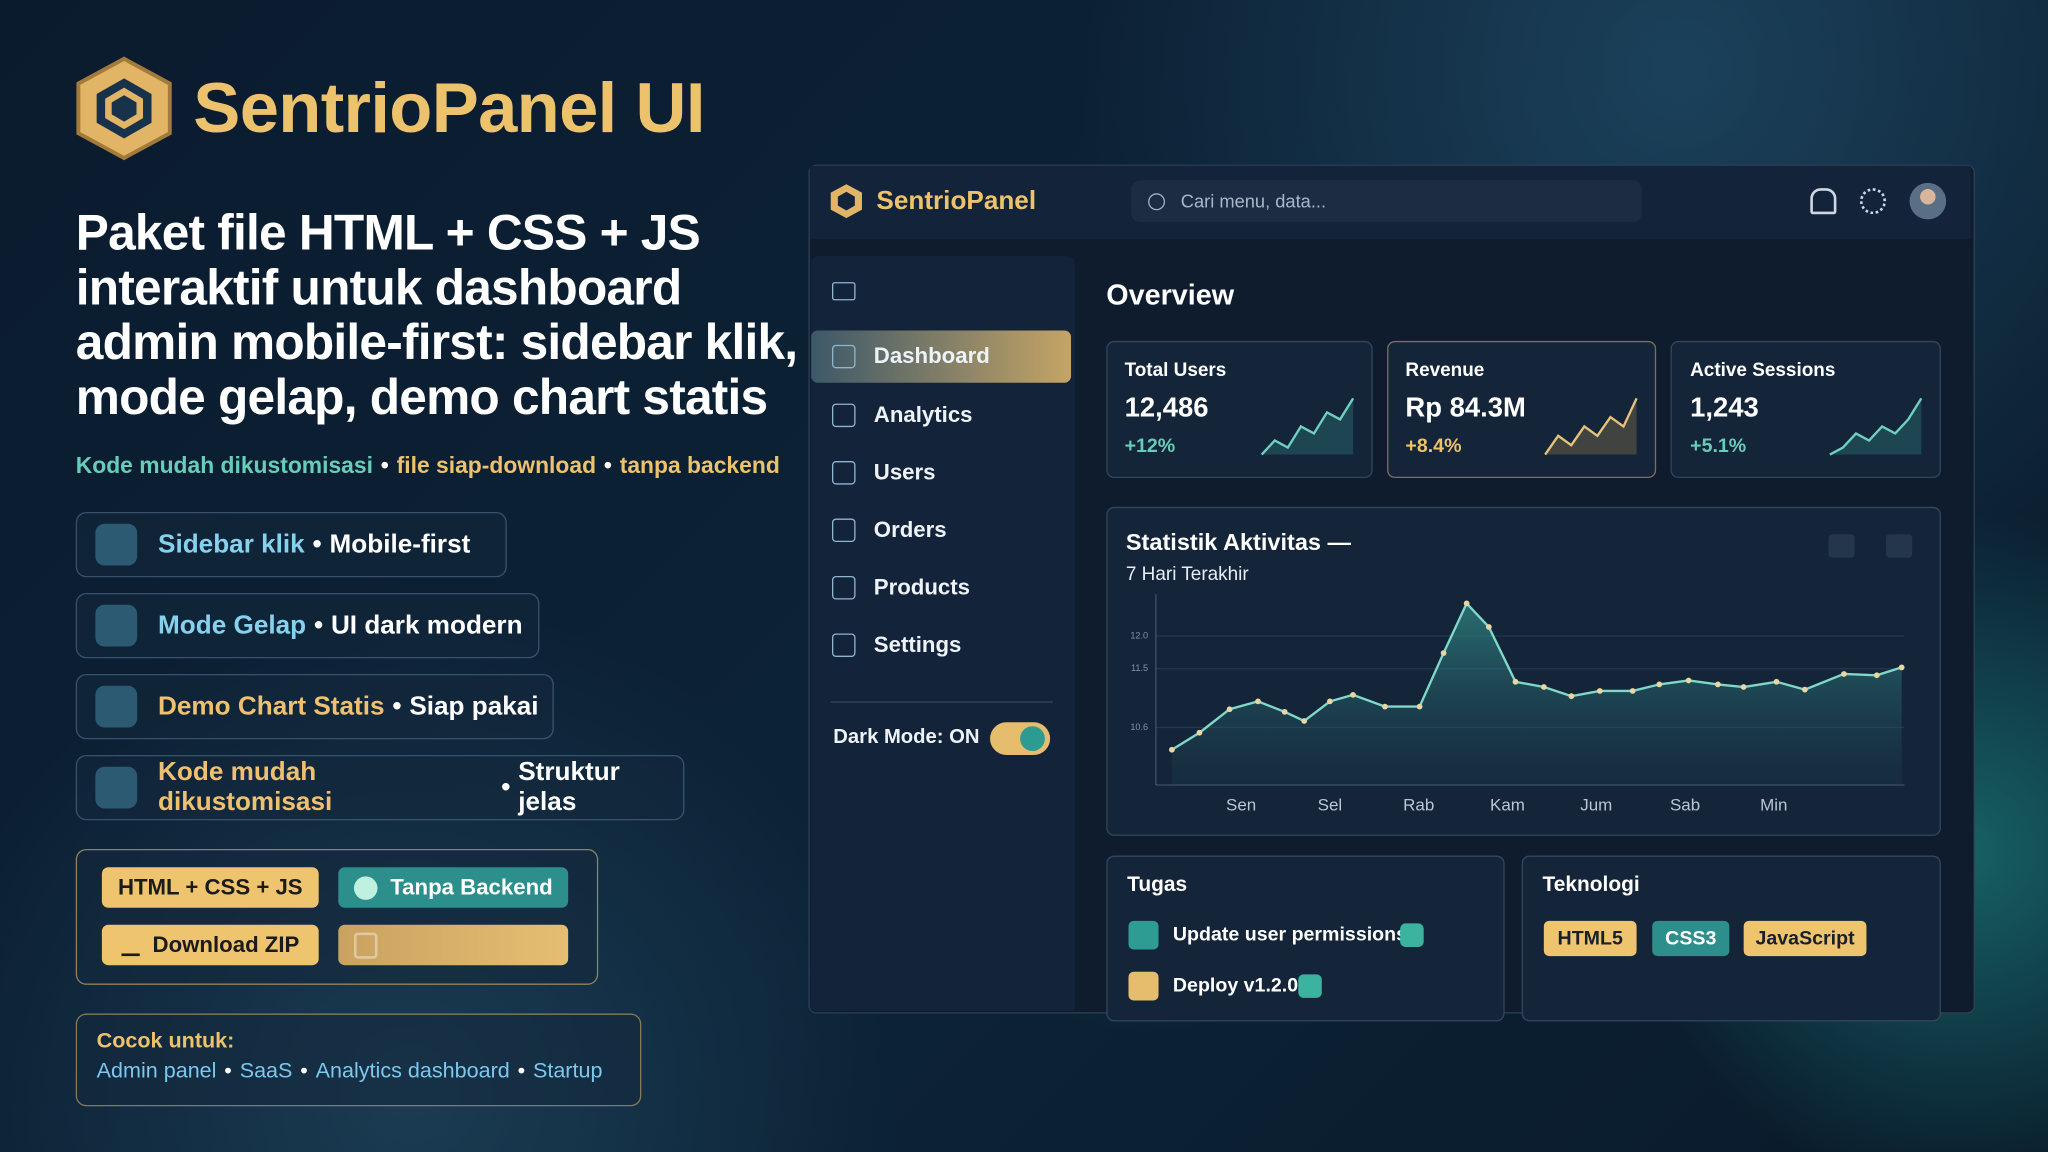  I want to click on tagline-item: Kode mudah dikustomisasi, so click(224, 465).